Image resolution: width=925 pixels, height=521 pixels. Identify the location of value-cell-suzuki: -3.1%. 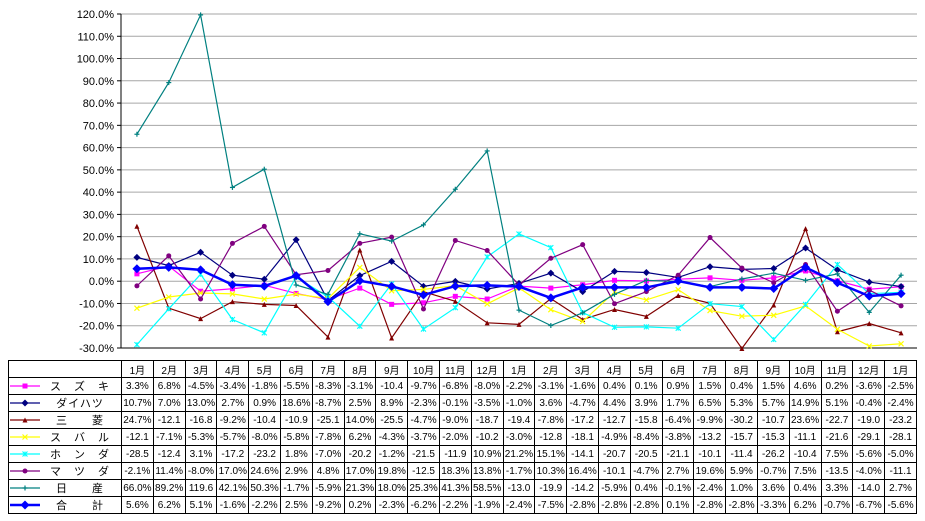
(551, 386).